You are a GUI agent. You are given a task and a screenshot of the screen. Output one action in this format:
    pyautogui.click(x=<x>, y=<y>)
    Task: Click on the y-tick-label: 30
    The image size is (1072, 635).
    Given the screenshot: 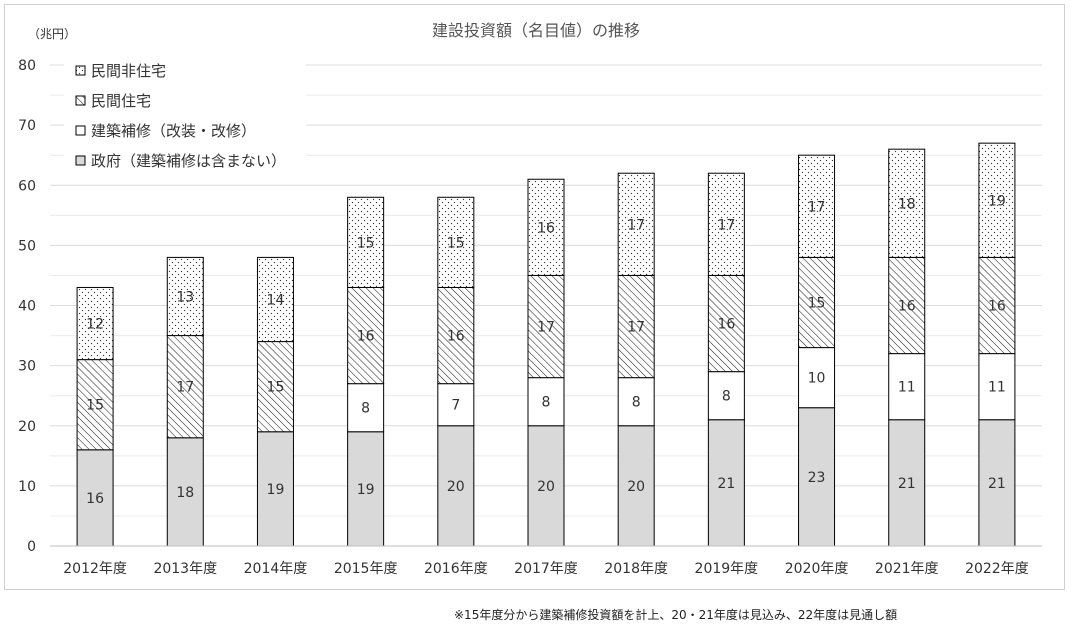 What is the action you would take?
    pyautogui.click(x=27, y=367)
    